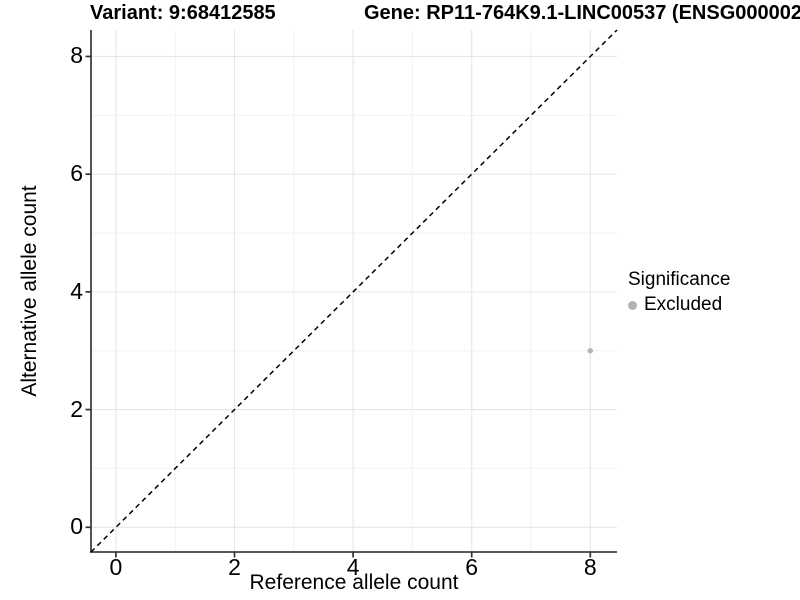 Image resolution: width=800 pixels, height=600 pixels. Describe the element at coordinates (679, 279) in the screenshot. I see `legend-title: Significance` at that location.